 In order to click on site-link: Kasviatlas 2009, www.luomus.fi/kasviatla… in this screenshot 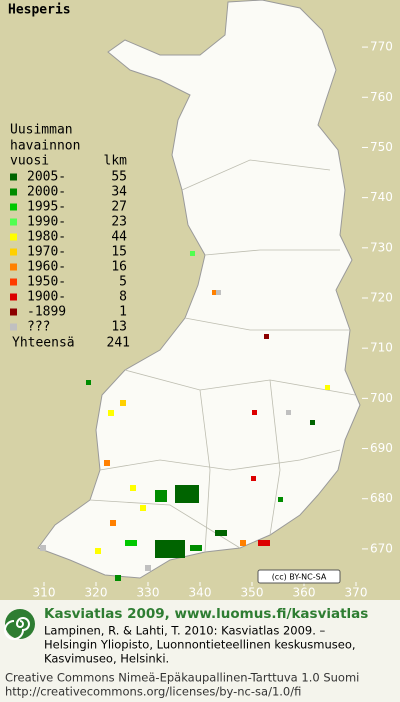, I will do `click(206, 614)`.